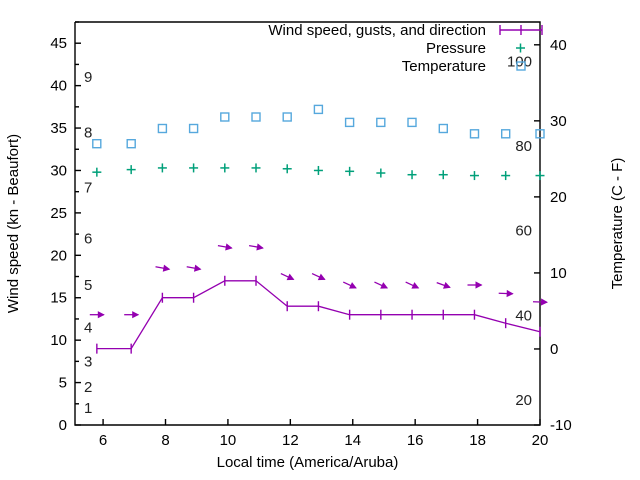 The width and height of the screenshot is (640, 480). Describe the element at coordinates (88, 285) in the screenshot. I see `beaufort-label: 5` at that location.